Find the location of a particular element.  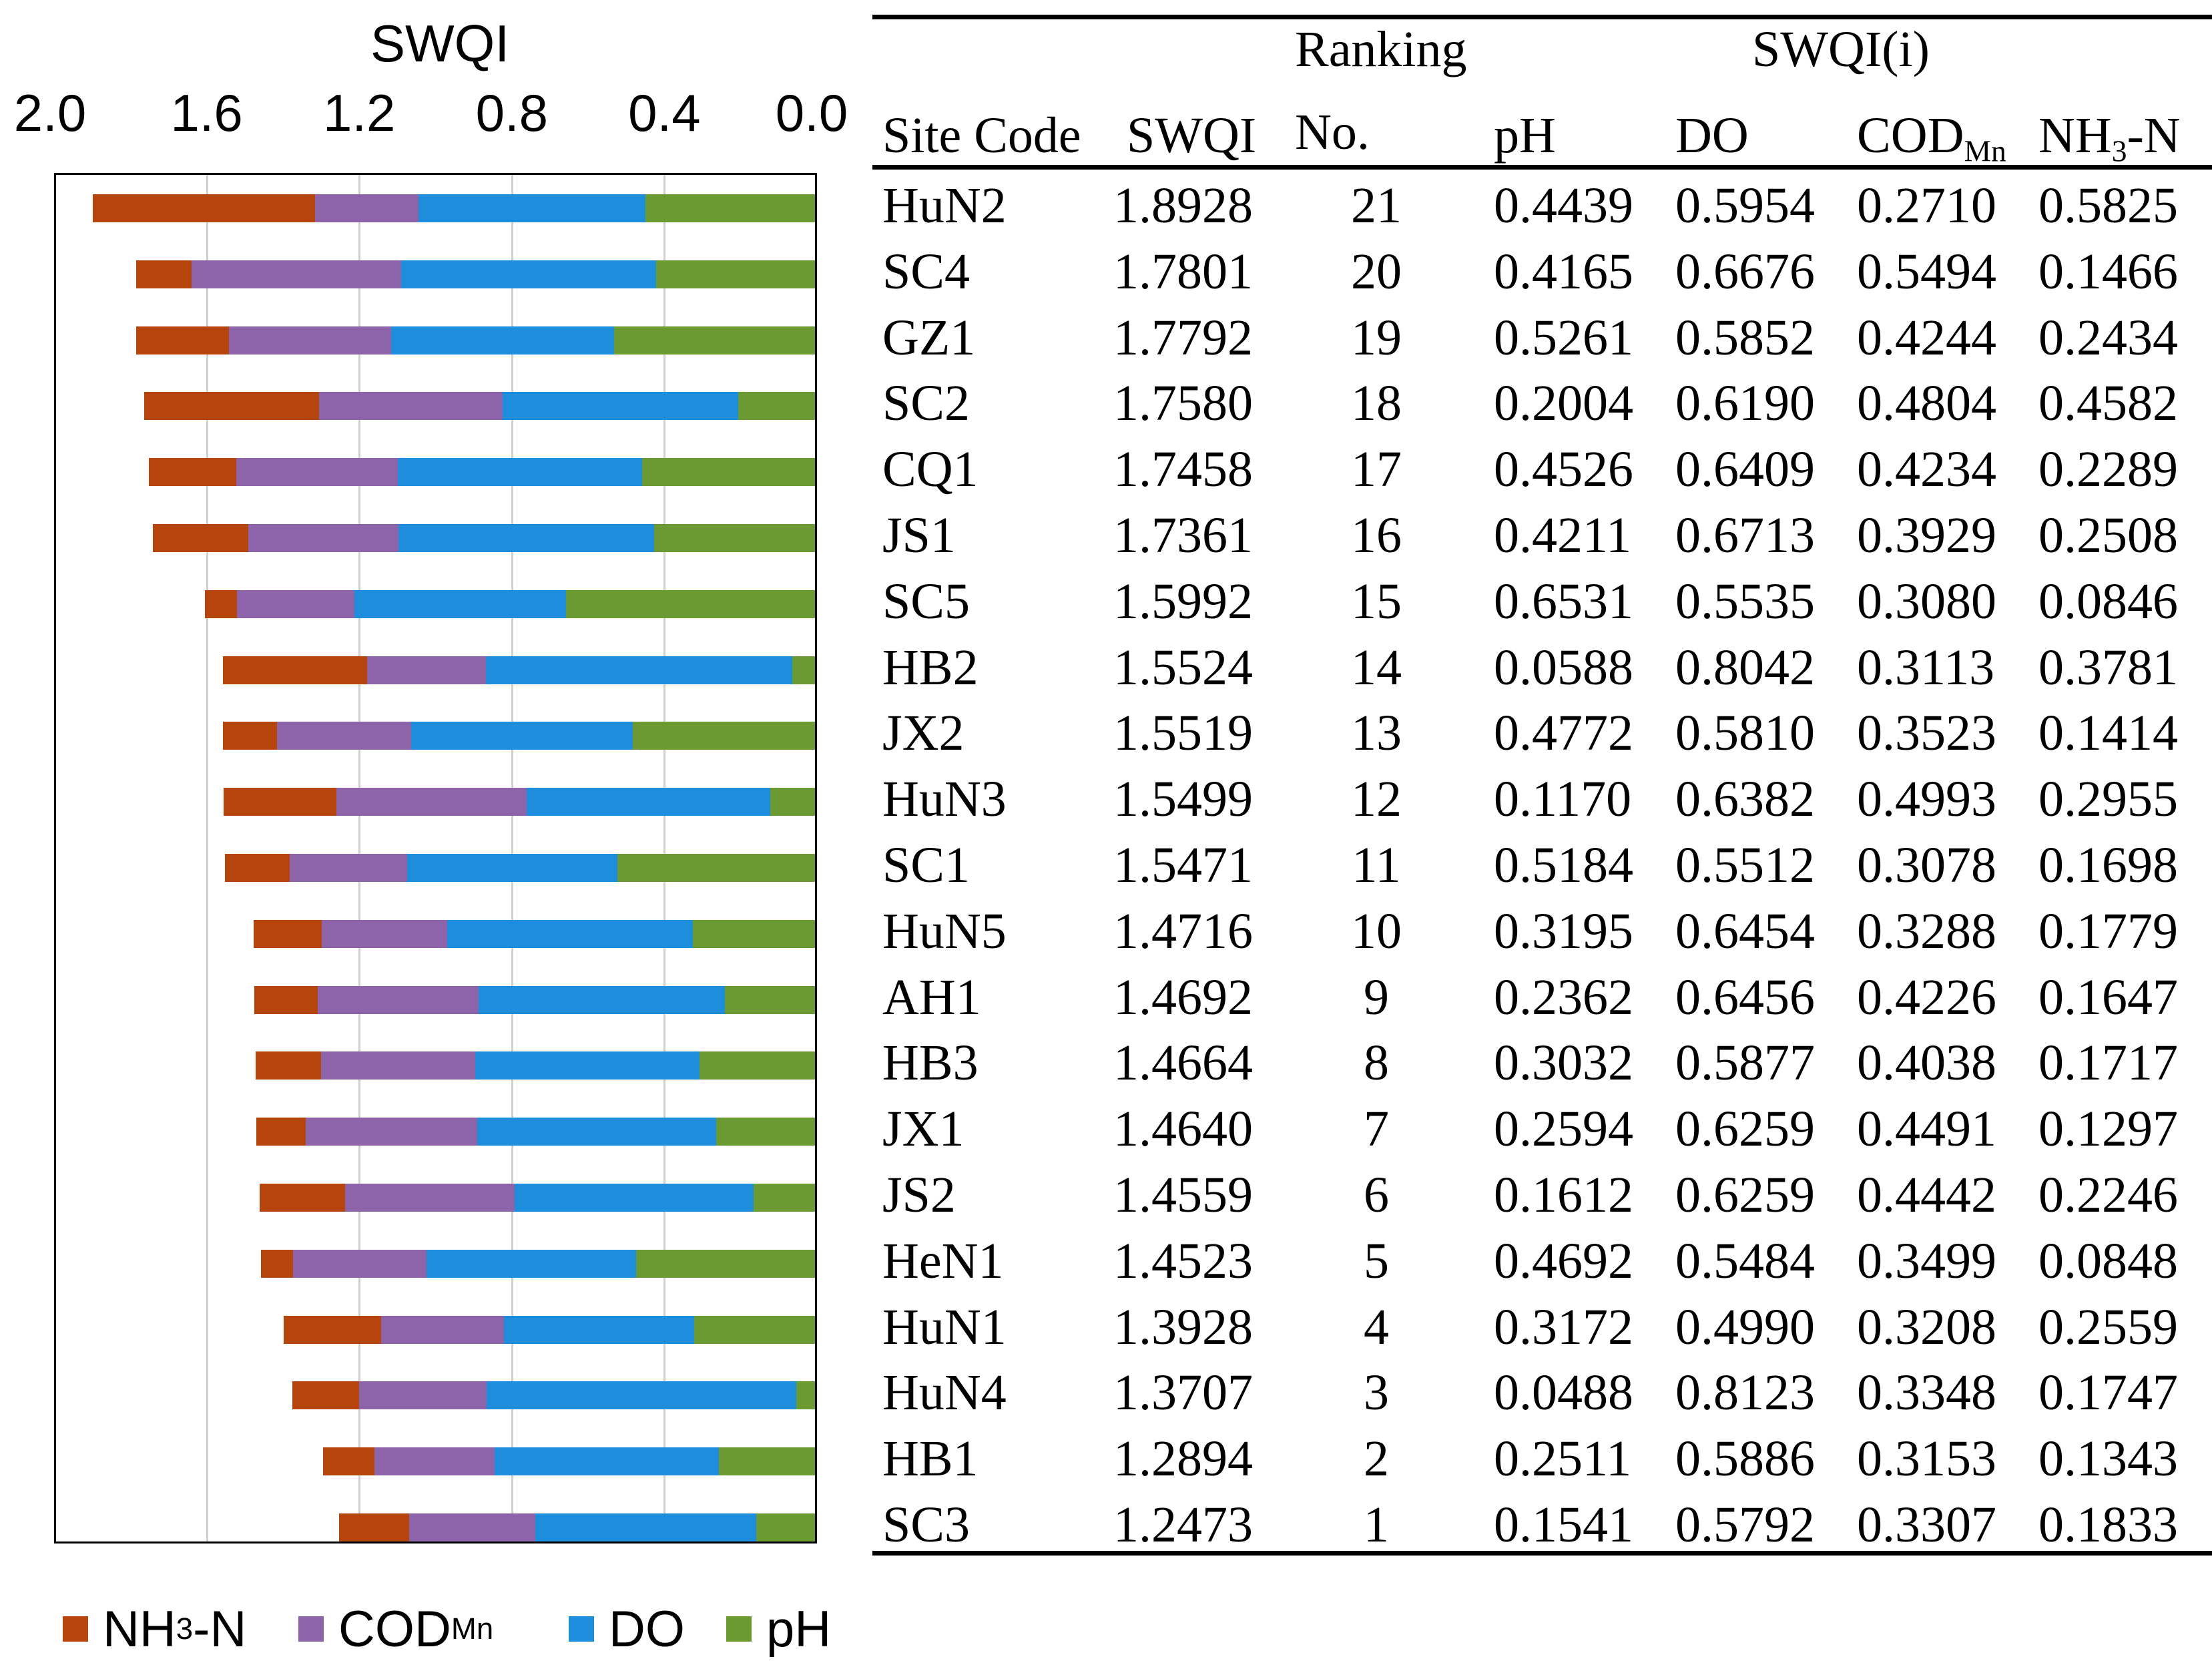

cell-swqi: 1.4559 is located at coordinates (1183, 1195).